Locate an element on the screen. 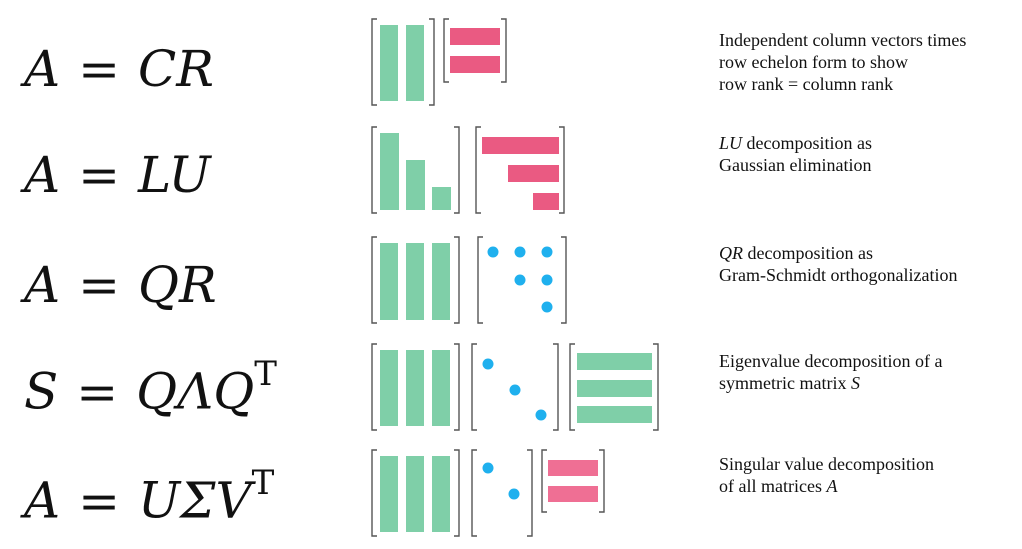  description-line: LU decomposition as is located at coordinates (869, 143).